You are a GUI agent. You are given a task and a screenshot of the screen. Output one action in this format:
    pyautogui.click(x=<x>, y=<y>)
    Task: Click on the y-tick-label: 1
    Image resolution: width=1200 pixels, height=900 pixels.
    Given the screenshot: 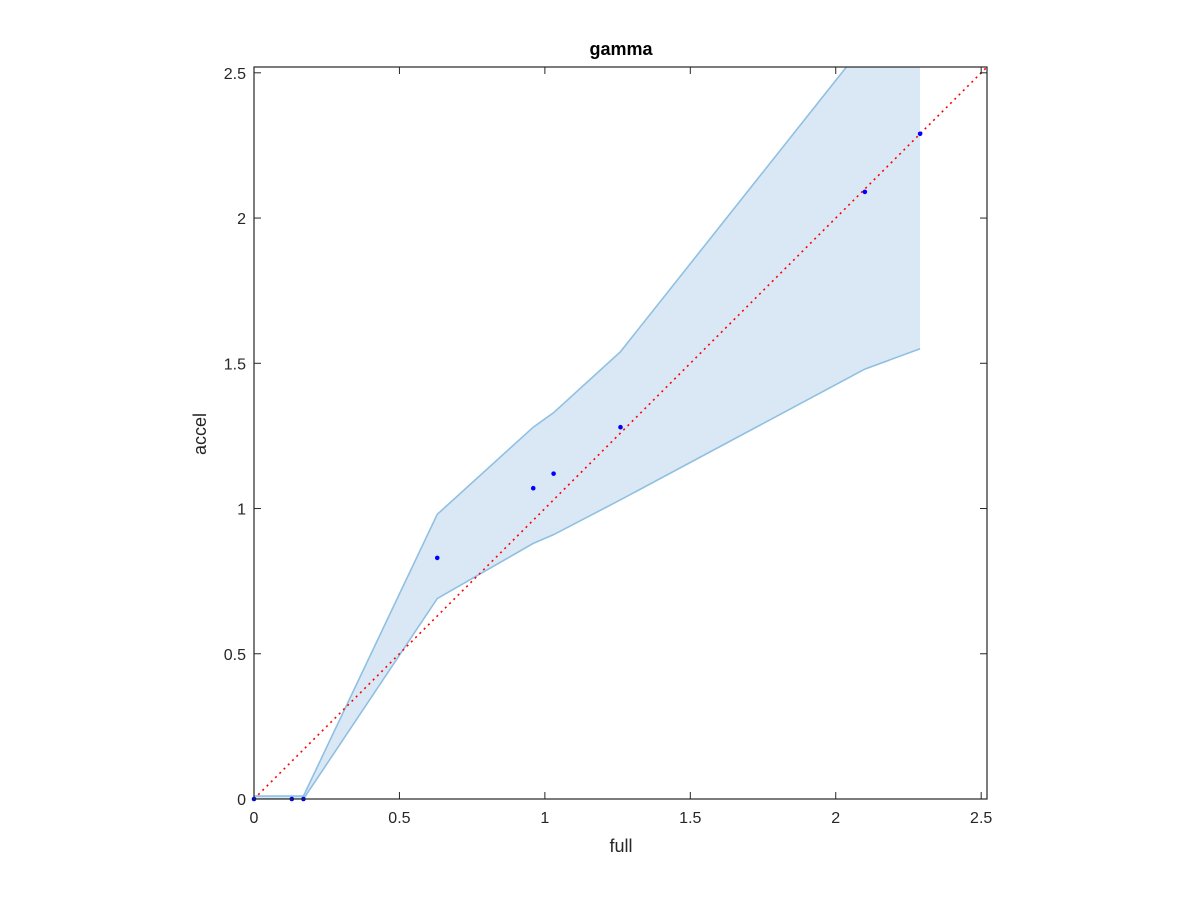 What is the action you would take?
    pyautogui.click(x=241, y=510)
    